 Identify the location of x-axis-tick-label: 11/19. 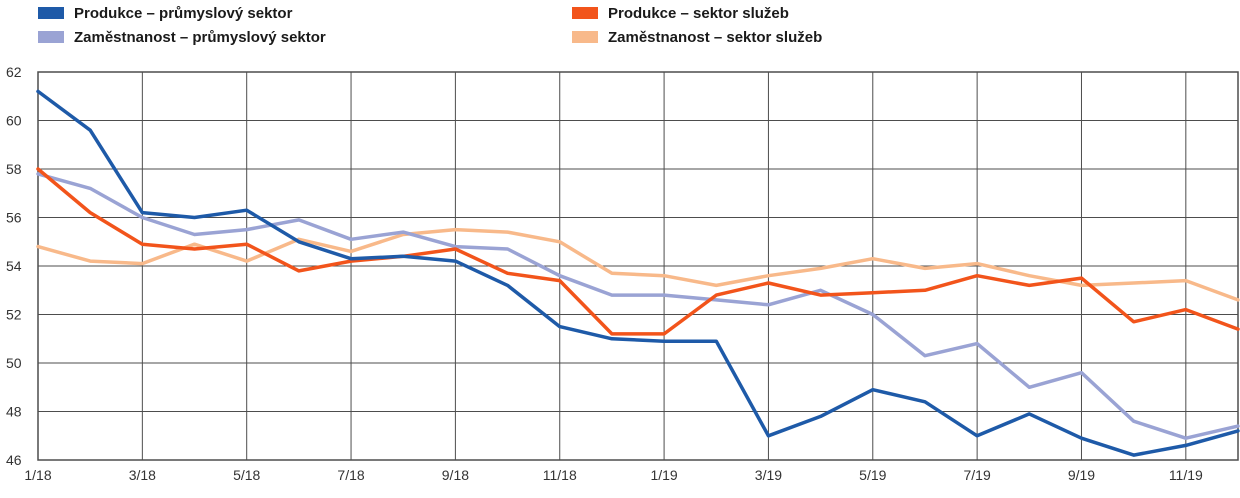
(1186, 475).